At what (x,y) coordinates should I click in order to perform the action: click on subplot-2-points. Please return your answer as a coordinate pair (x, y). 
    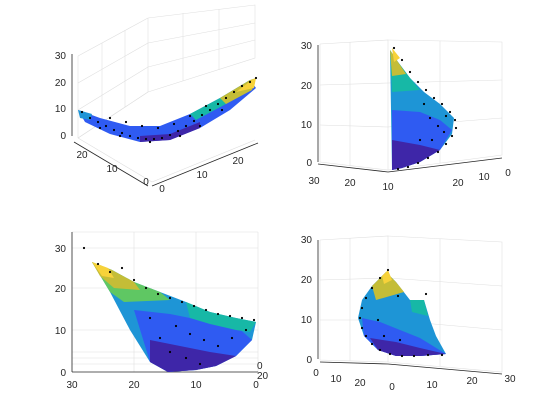
    Looking at the image, I should click on (425, 108).